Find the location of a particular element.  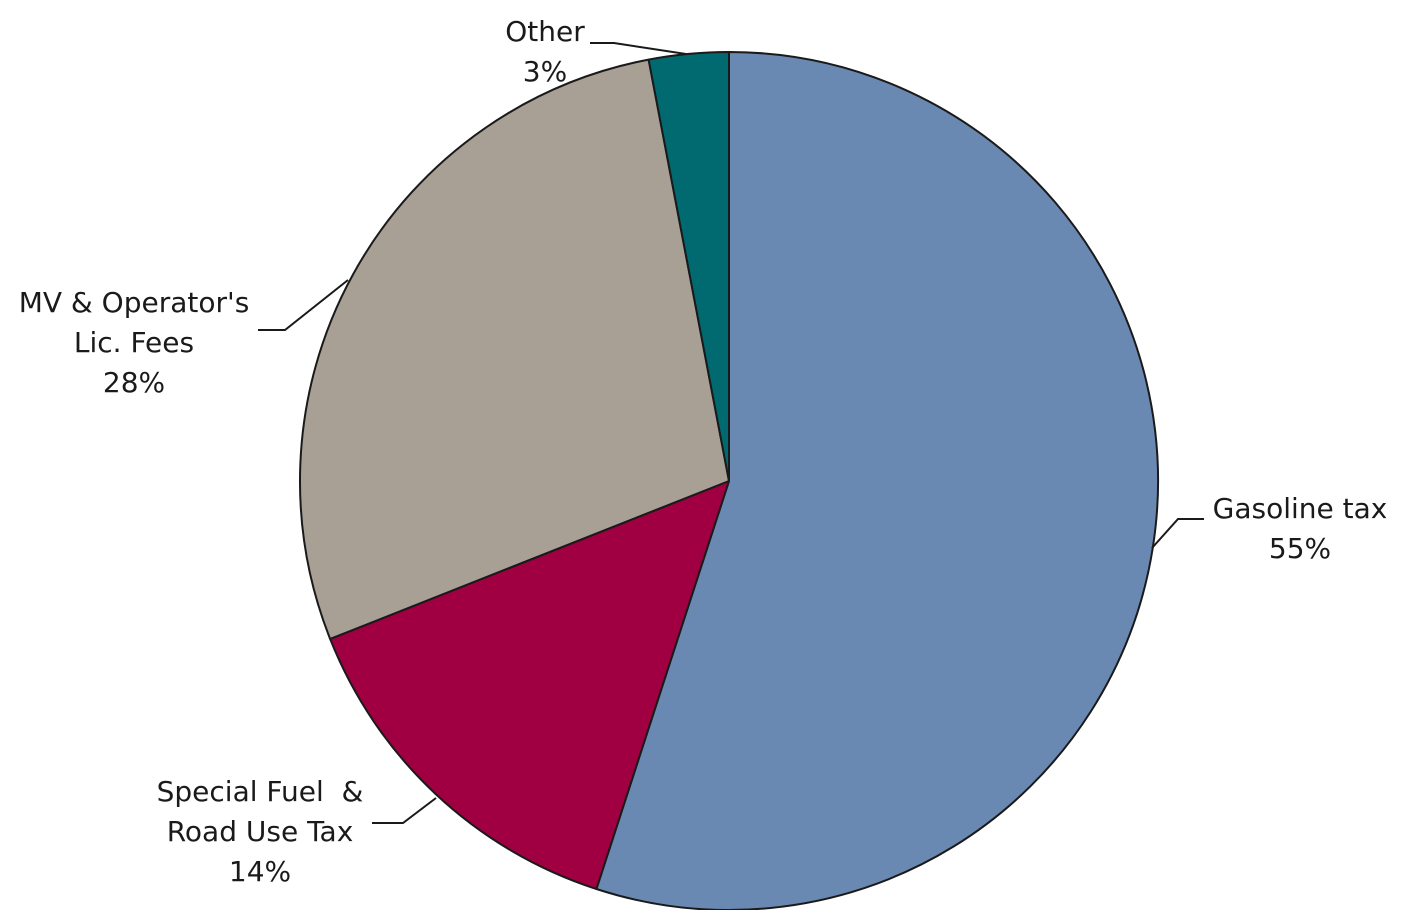

slice-value-label: 3% is located at coordinates (545, 71).